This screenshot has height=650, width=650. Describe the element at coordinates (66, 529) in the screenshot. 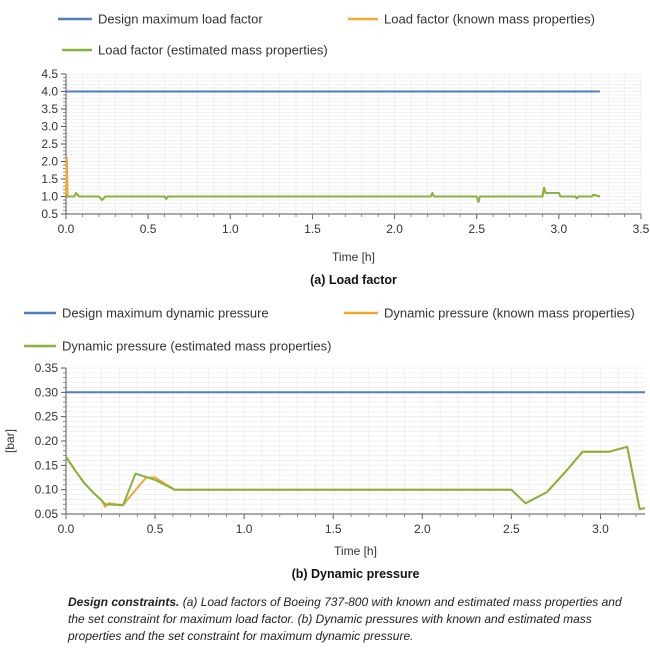

I see `panel-b-x-tick-label: 0.0` at that location.